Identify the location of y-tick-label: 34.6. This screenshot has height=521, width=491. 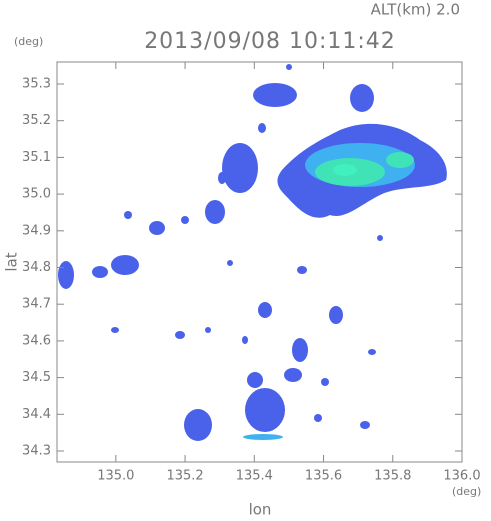
(36, 340).